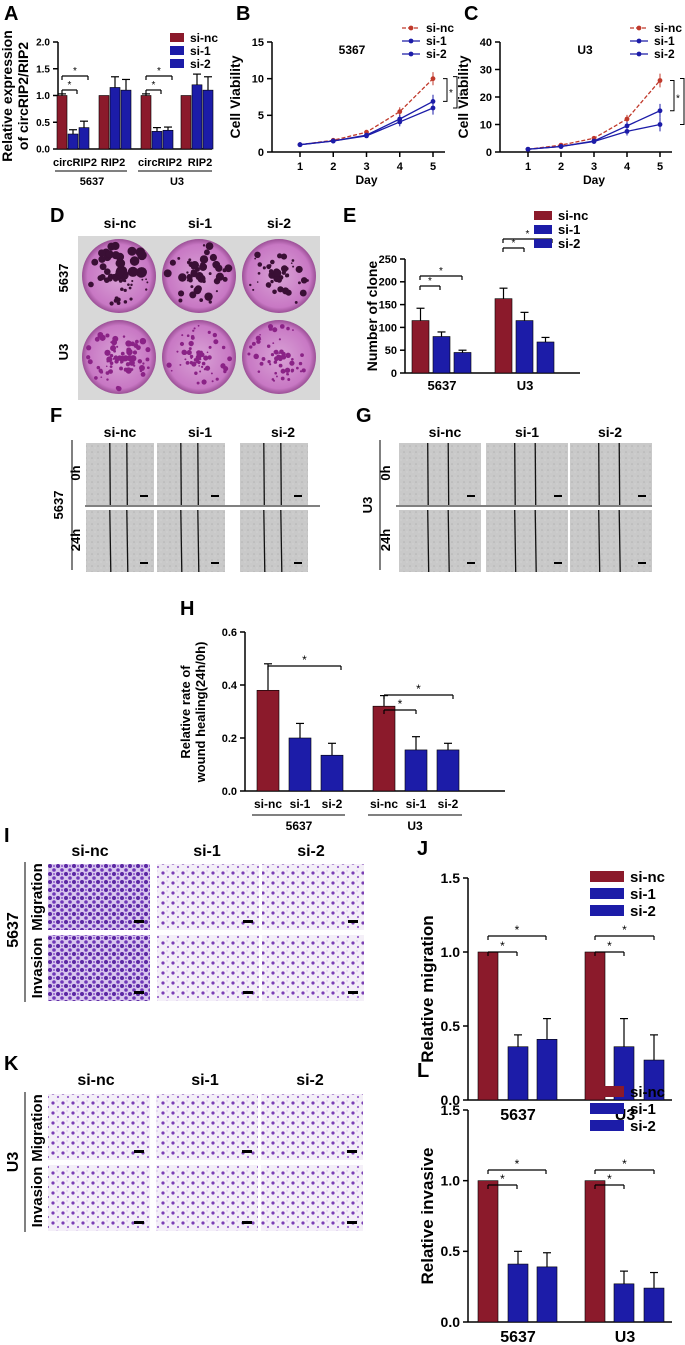 Image resolution: width=685 pixels, height=1345 pixels. Describe the element at coordinates (56, 416) in the screenshot. I see `panel-label-f: F` at that location.